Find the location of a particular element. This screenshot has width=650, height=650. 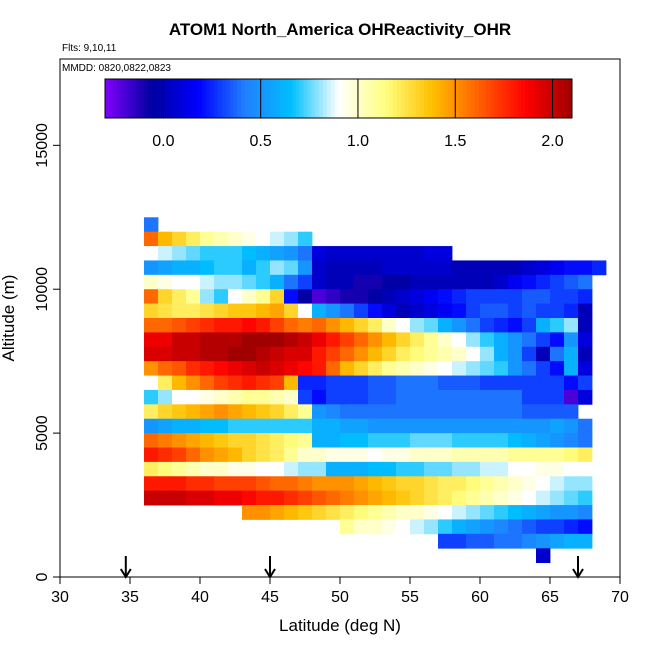

colorbar-tick-label: 0.0 is located at coordinates (163, 141).